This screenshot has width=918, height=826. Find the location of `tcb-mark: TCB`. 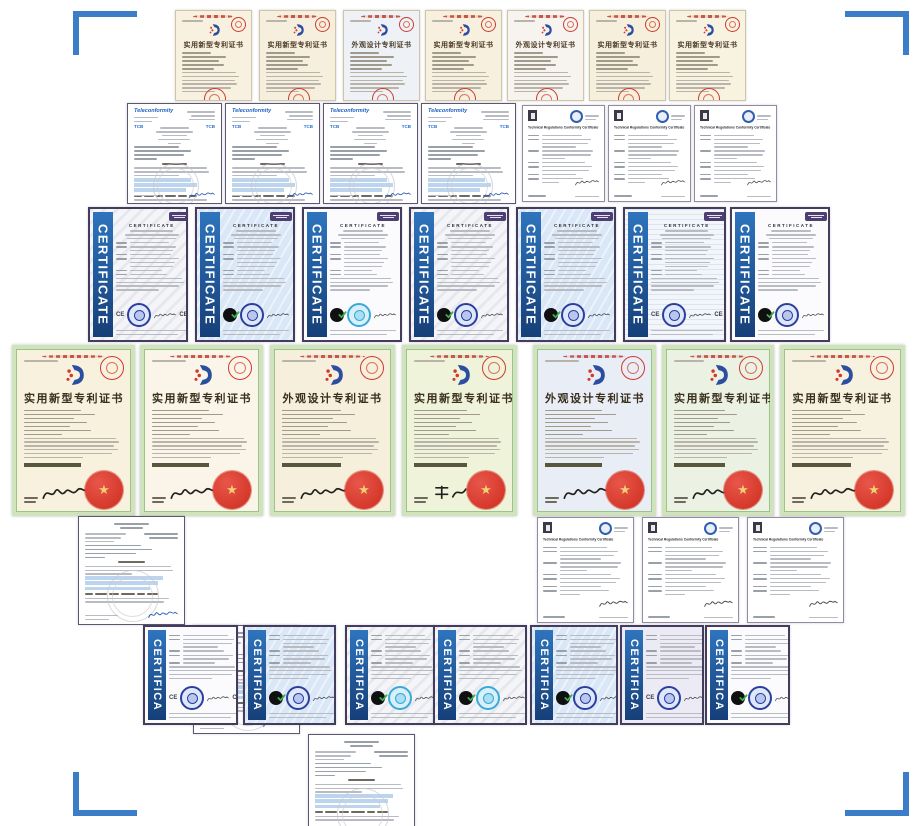

tcb-mark: TCB is located at coordinates (210, 127).